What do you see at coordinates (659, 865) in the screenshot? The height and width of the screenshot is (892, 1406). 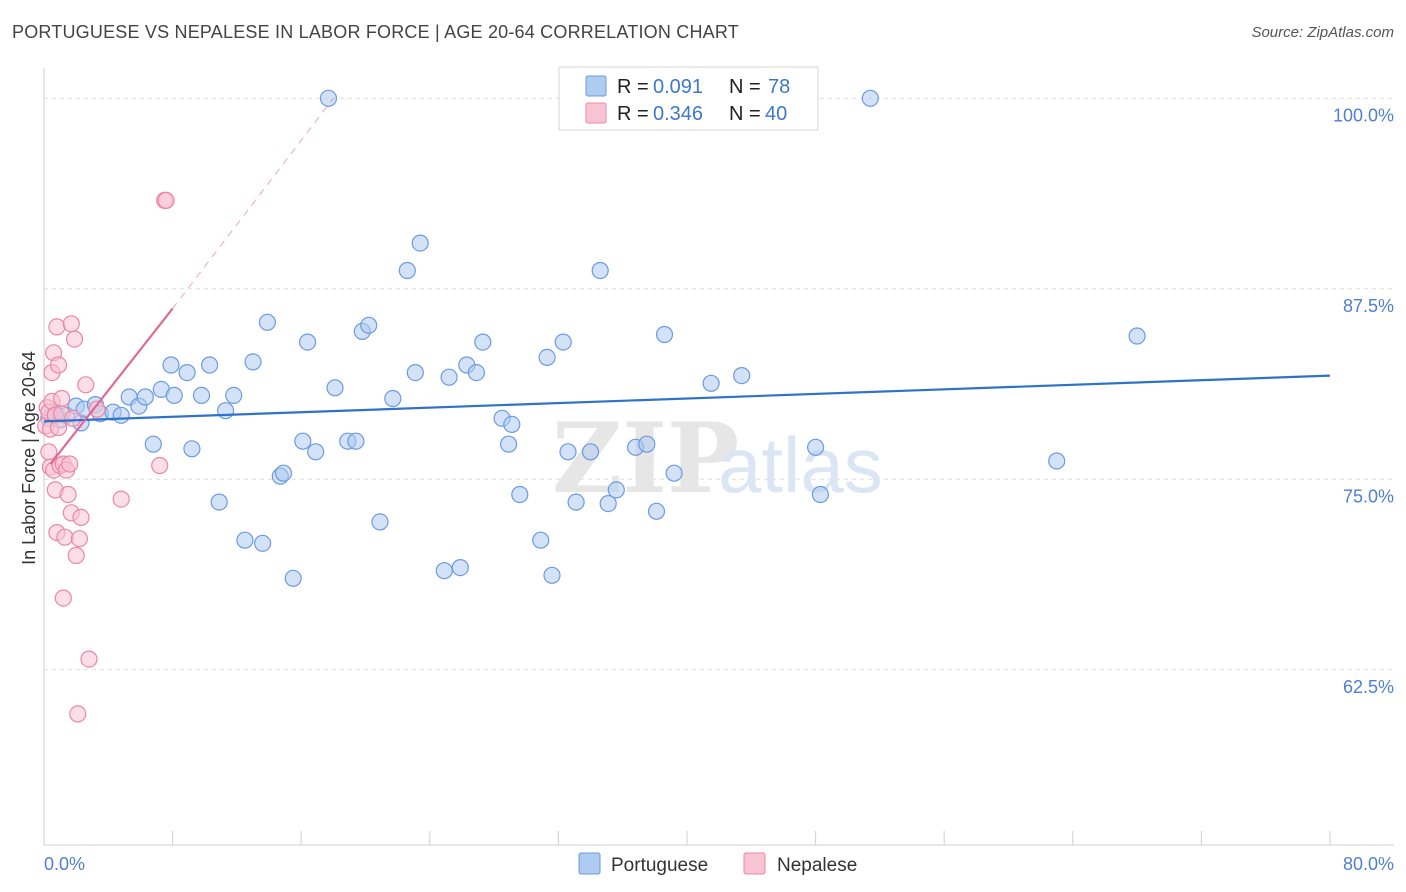 I see `bottom-legend-label-portuguese: Portuguese` at bounding box center [659, 865].